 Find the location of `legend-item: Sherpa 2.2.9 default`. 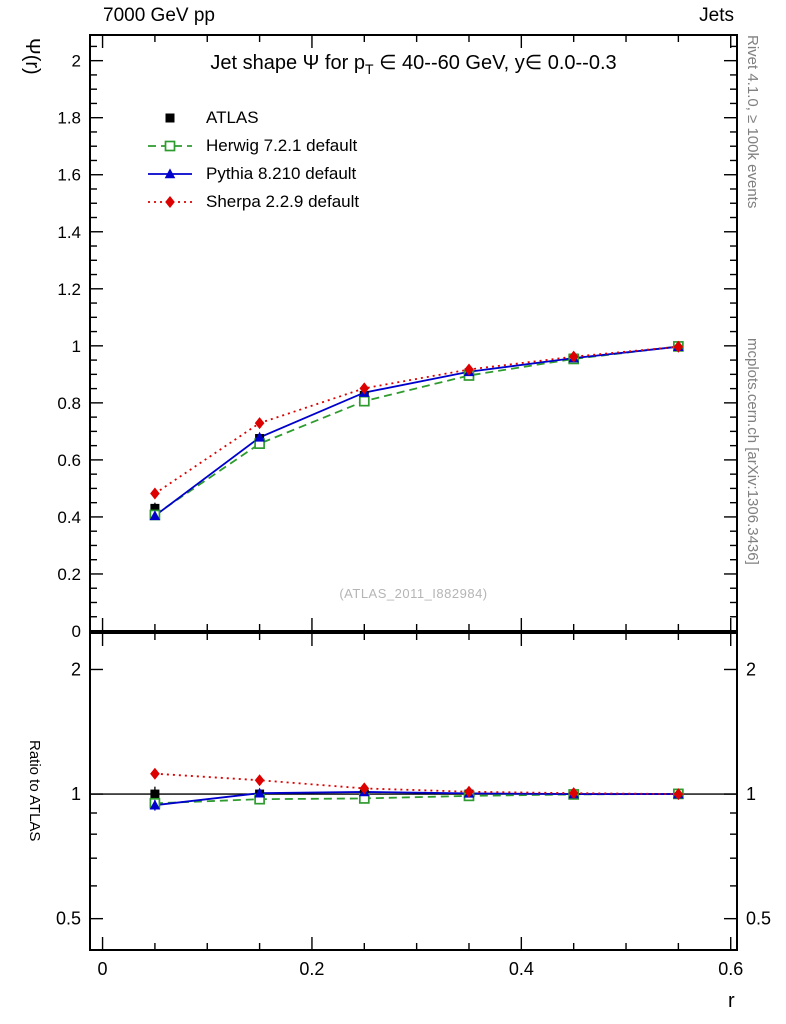

legend-item: Sherpa 2.2.9 default is located at coordinates (252, 202).